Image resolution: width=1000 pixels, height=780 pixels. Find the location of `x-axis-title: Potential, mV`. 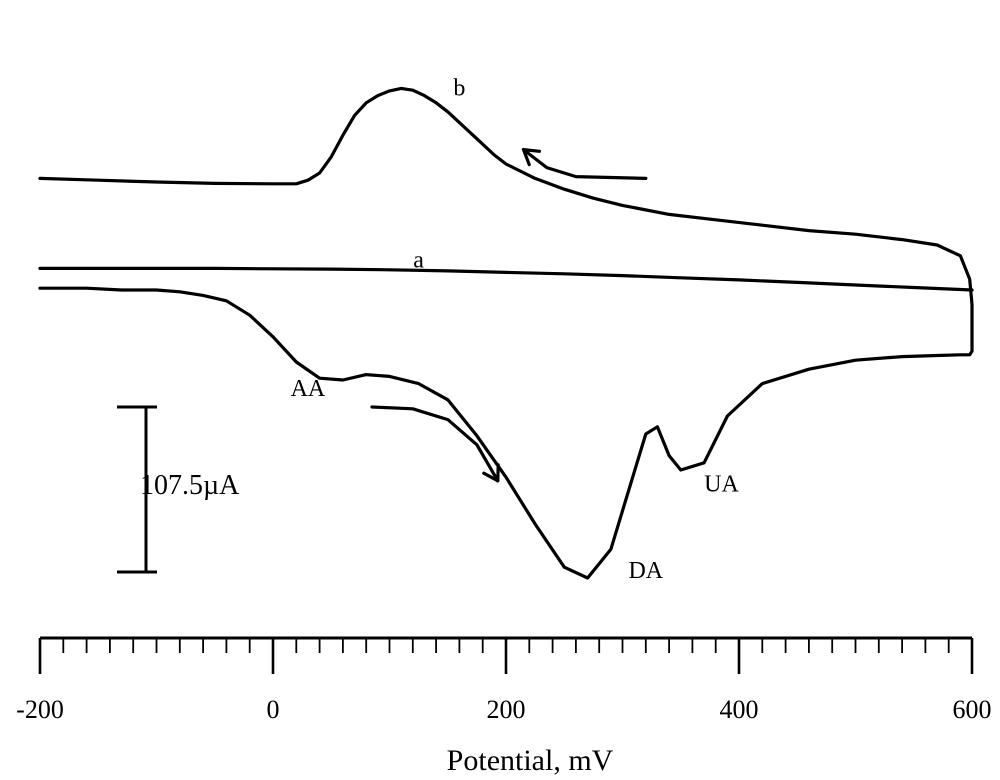

x-axis-title: Potential, mV is located at coordinates (530, 760).